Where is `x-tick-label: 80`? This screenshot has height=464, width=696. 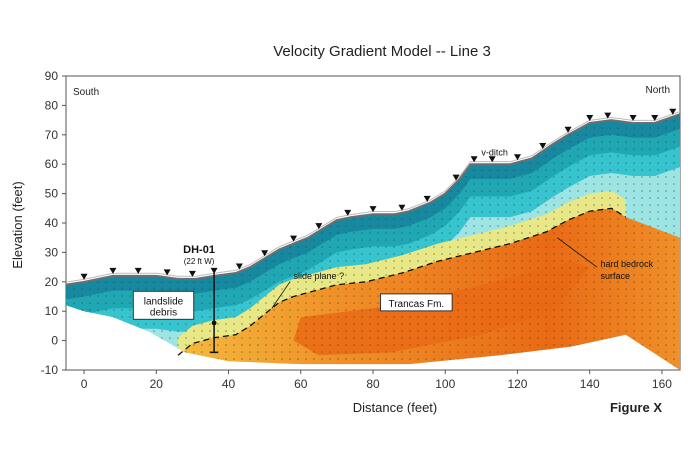 x-tick-label: 80 is located at coordinates (373, 384).